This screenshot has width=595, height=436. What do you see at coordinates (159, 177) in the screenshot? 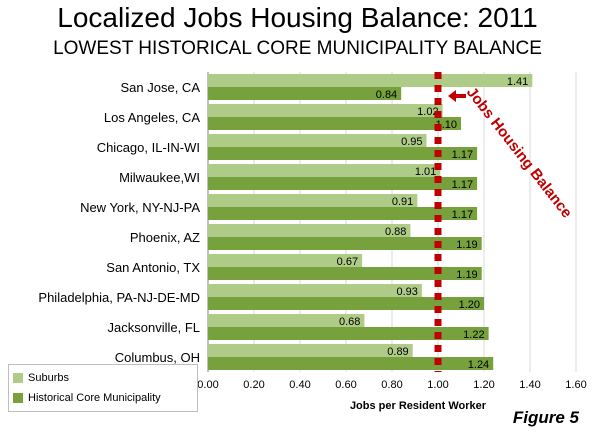
I see `category-label: Milwaukee,WI` at bounding box center [159, 177].